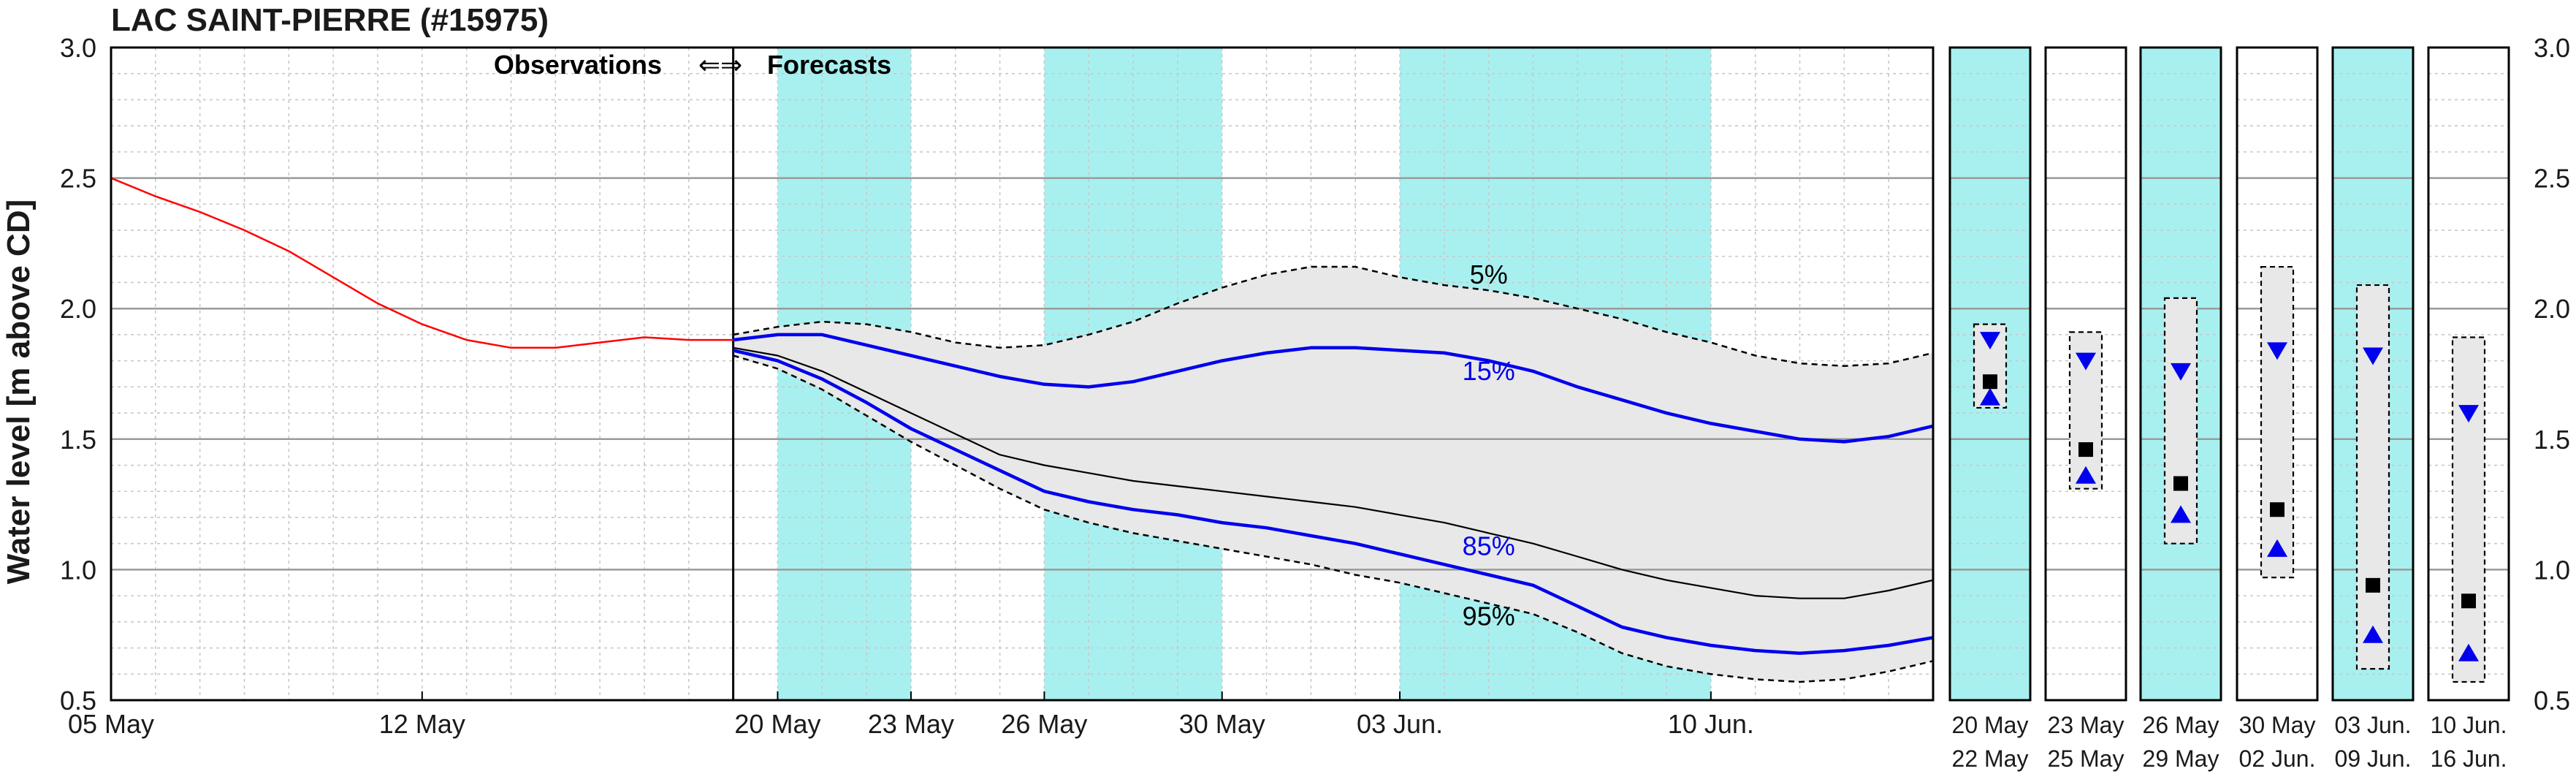 This screenshot has width=2576, height=774. Describe the element at coordinates (2277, 759) in the screenshot. I see `panel-end-date: 02 Jun.` at that location.